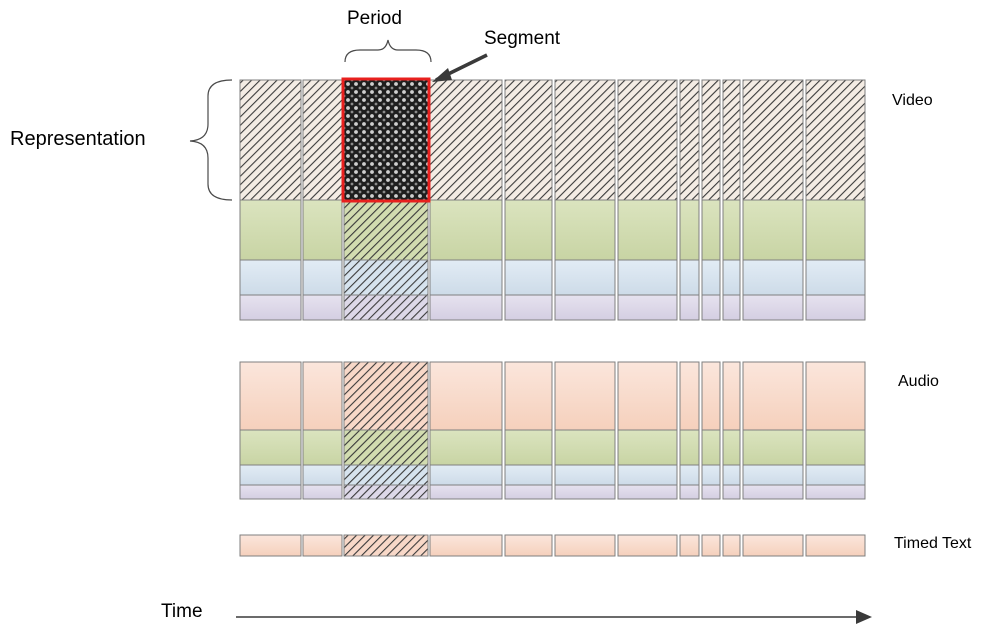  I want to click on segment-label: Segment, so click(522, 38).